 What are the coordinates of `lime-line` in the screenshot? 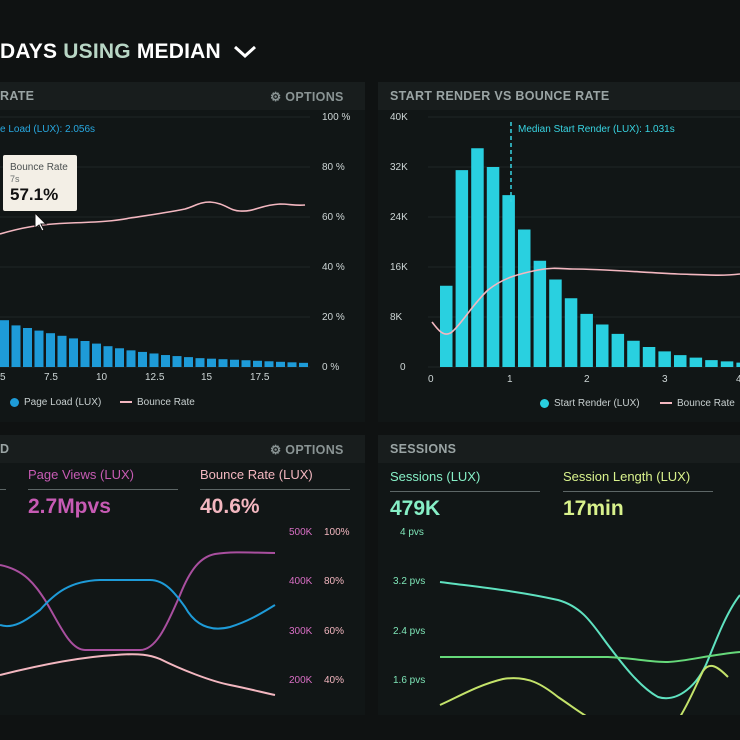 It's located at (584, 689).